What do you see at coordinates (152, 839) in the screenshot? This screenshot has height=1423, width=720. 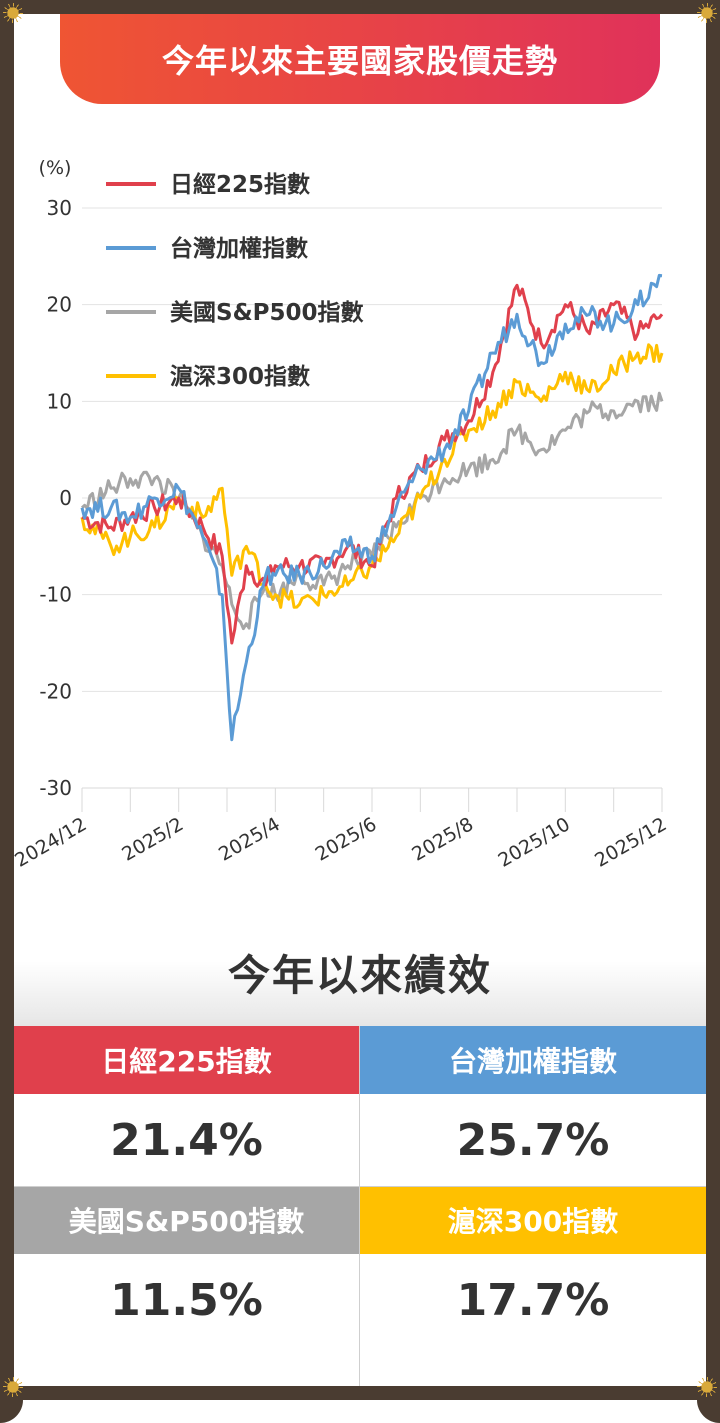 I see `x-tick-label: 2025/2` at bounding box center [152, 839].